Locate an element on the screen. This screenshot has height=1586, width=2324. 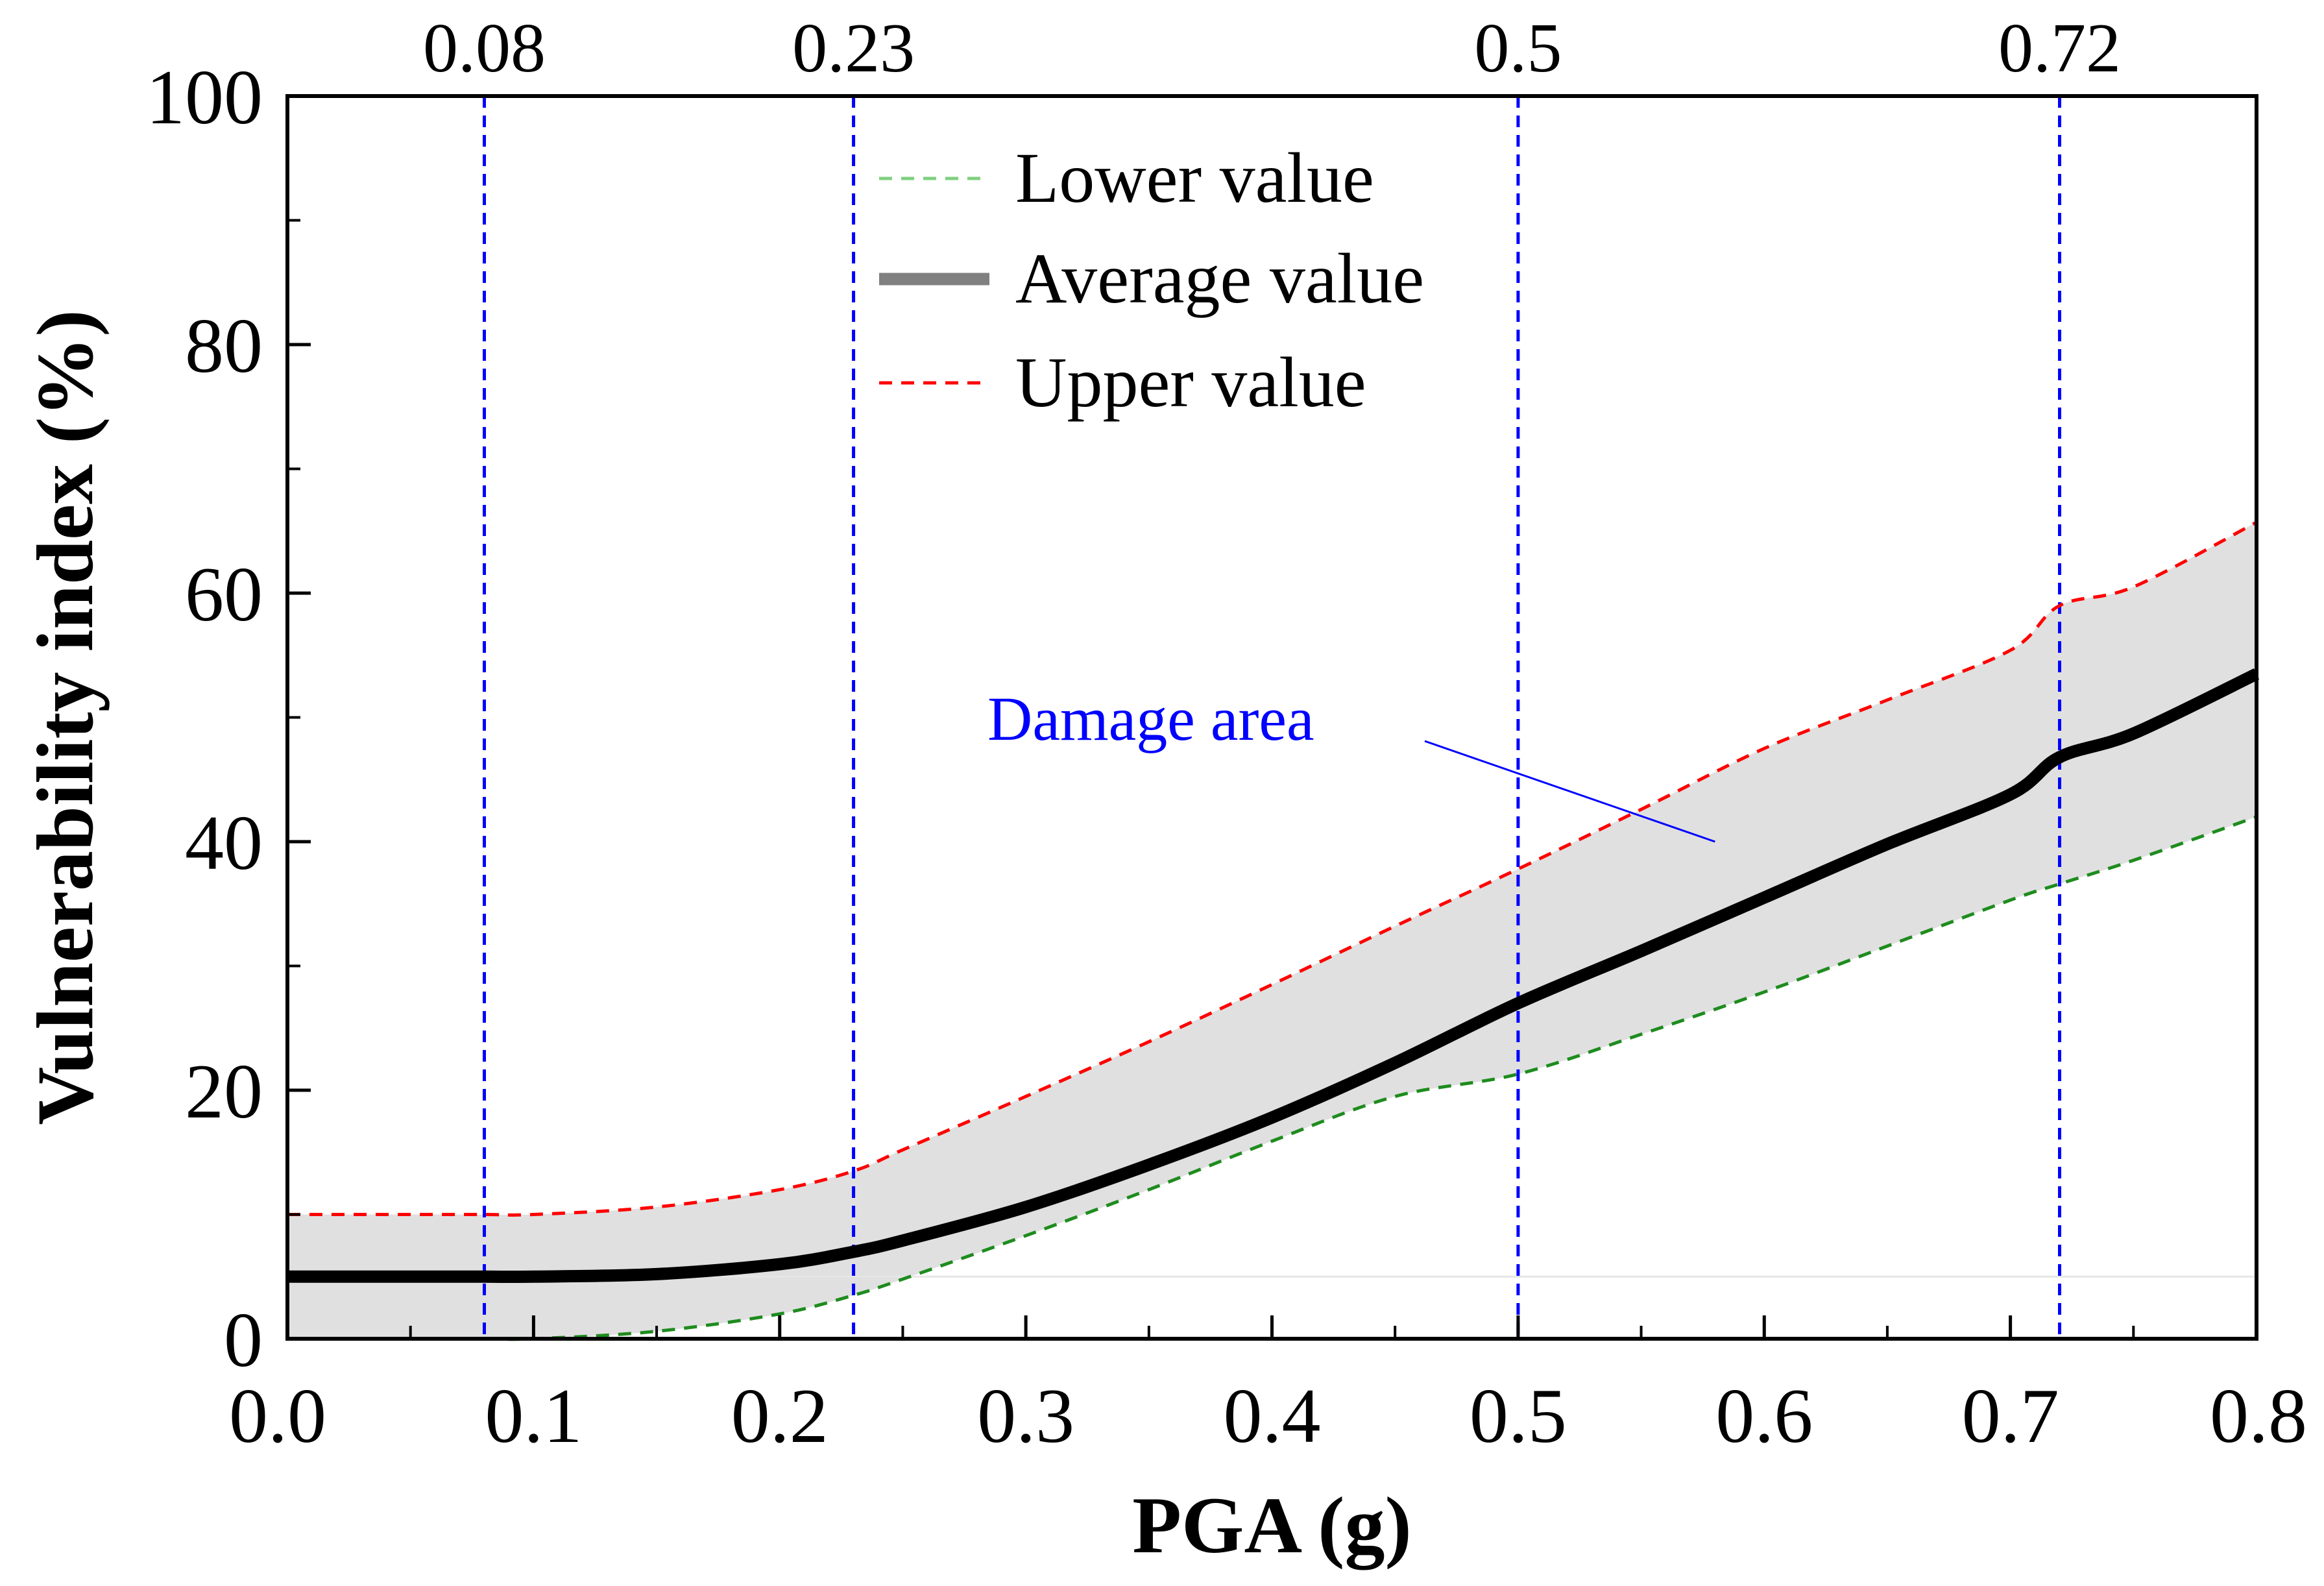
x-tick-label: 0.1 is located at coordinates (533, 1415).